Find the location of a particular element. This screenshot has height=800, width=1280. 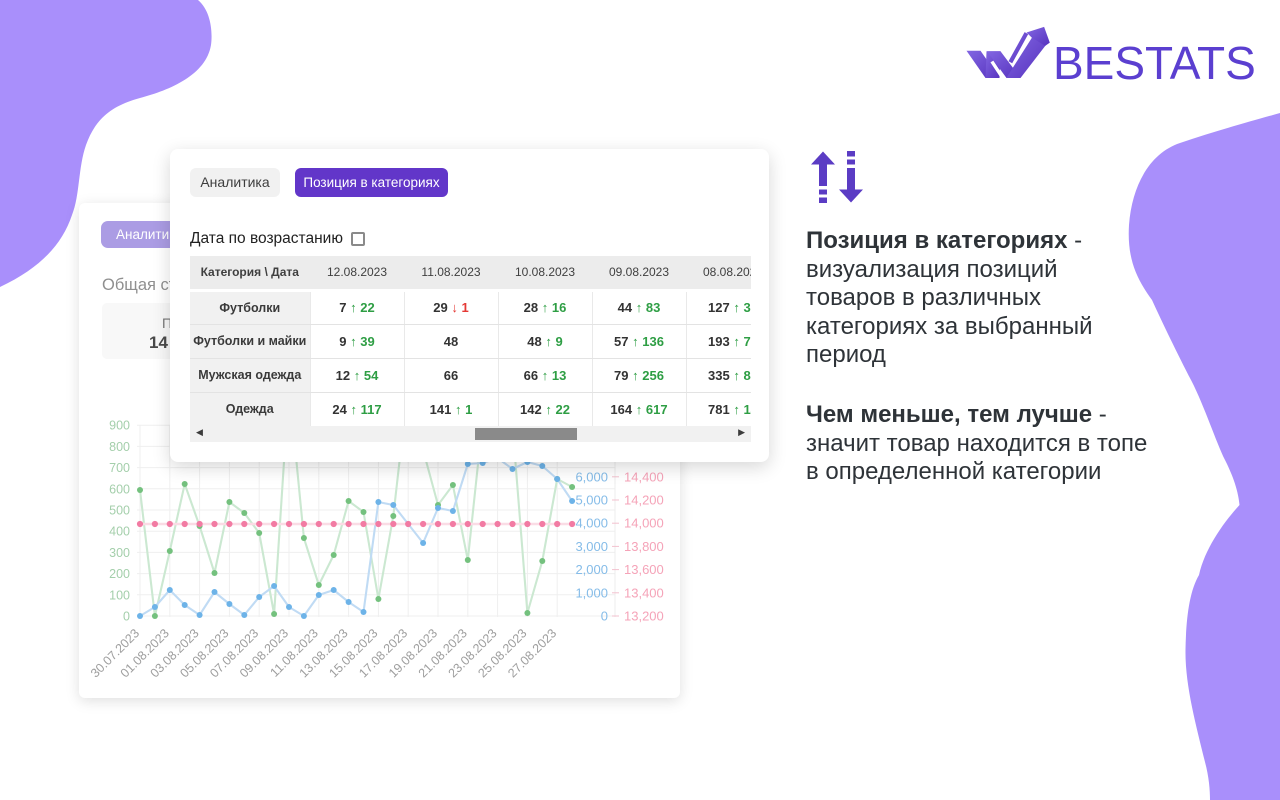

svg-text: 5,000 is located at coordinates (591, 500).